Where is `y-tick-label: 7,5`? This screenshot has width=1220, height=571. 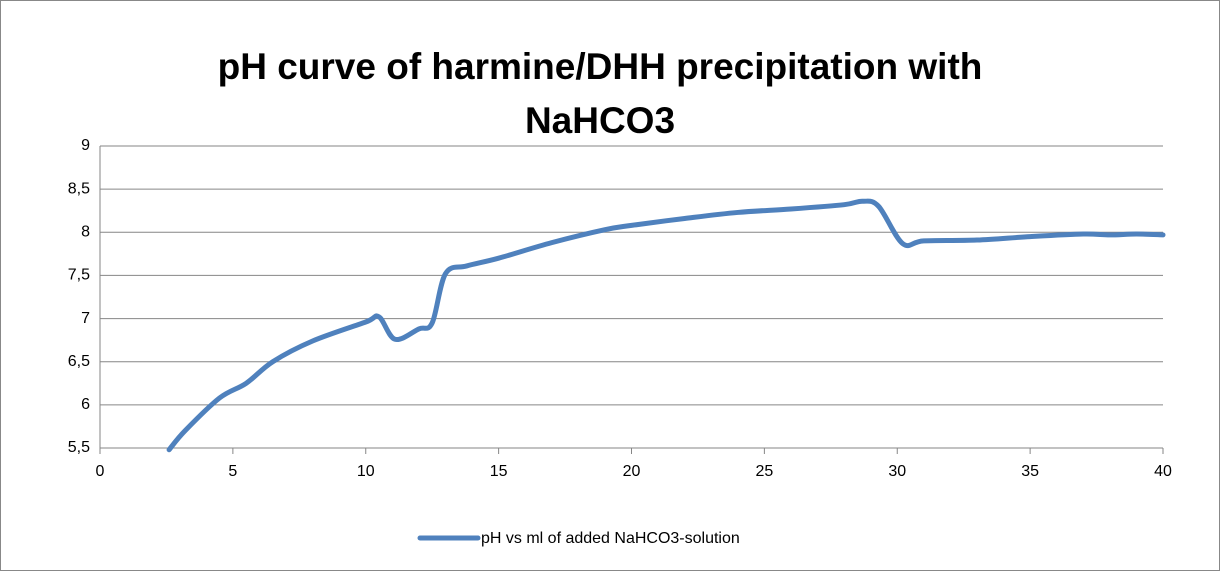 y-tick-label: 7,5 is located at coordinates (79, 275).